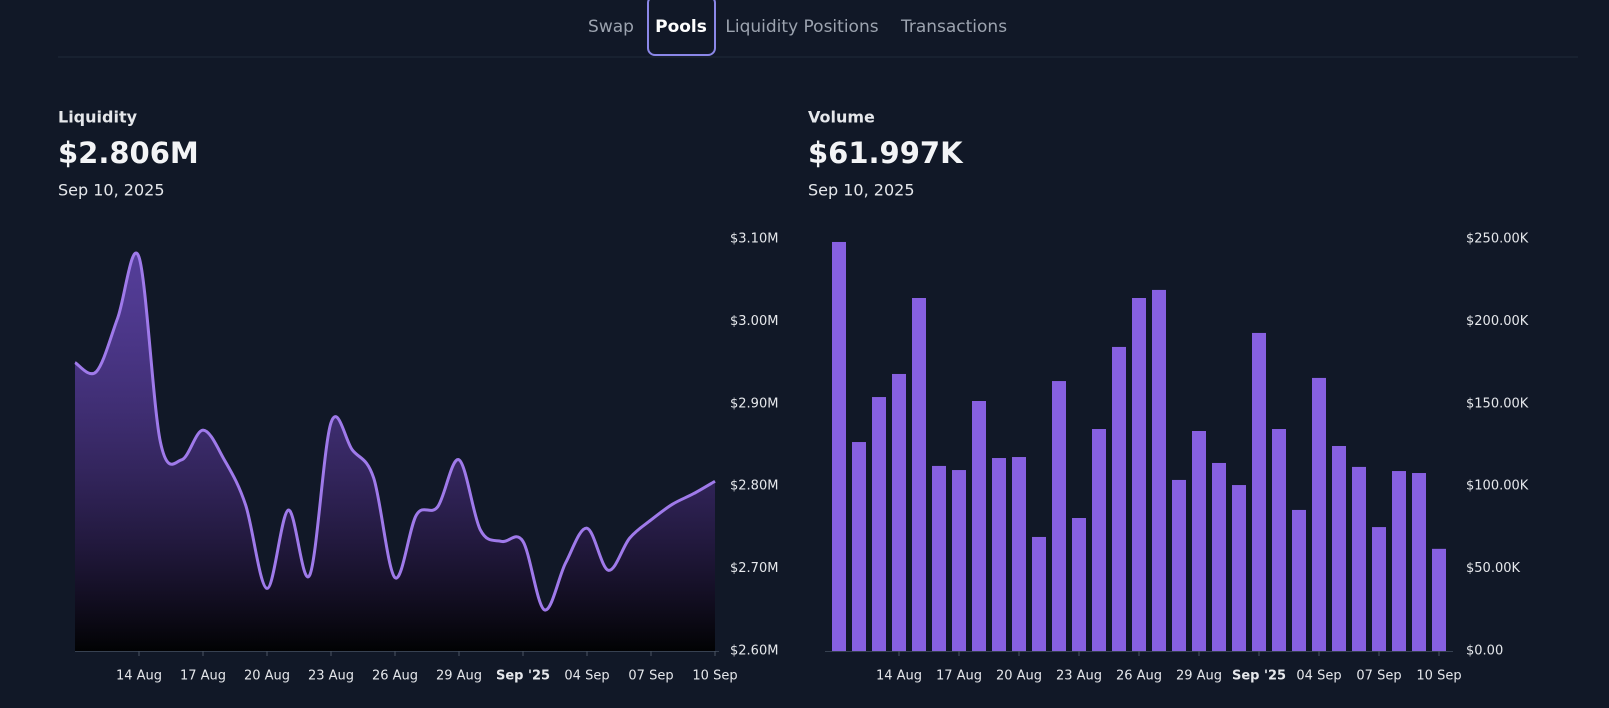 The width and height of the screenshot is (1609, 708). Describe the element at coordinates (886, 153) in the screenshot. I see `headline-value: $61.997K` at that location.